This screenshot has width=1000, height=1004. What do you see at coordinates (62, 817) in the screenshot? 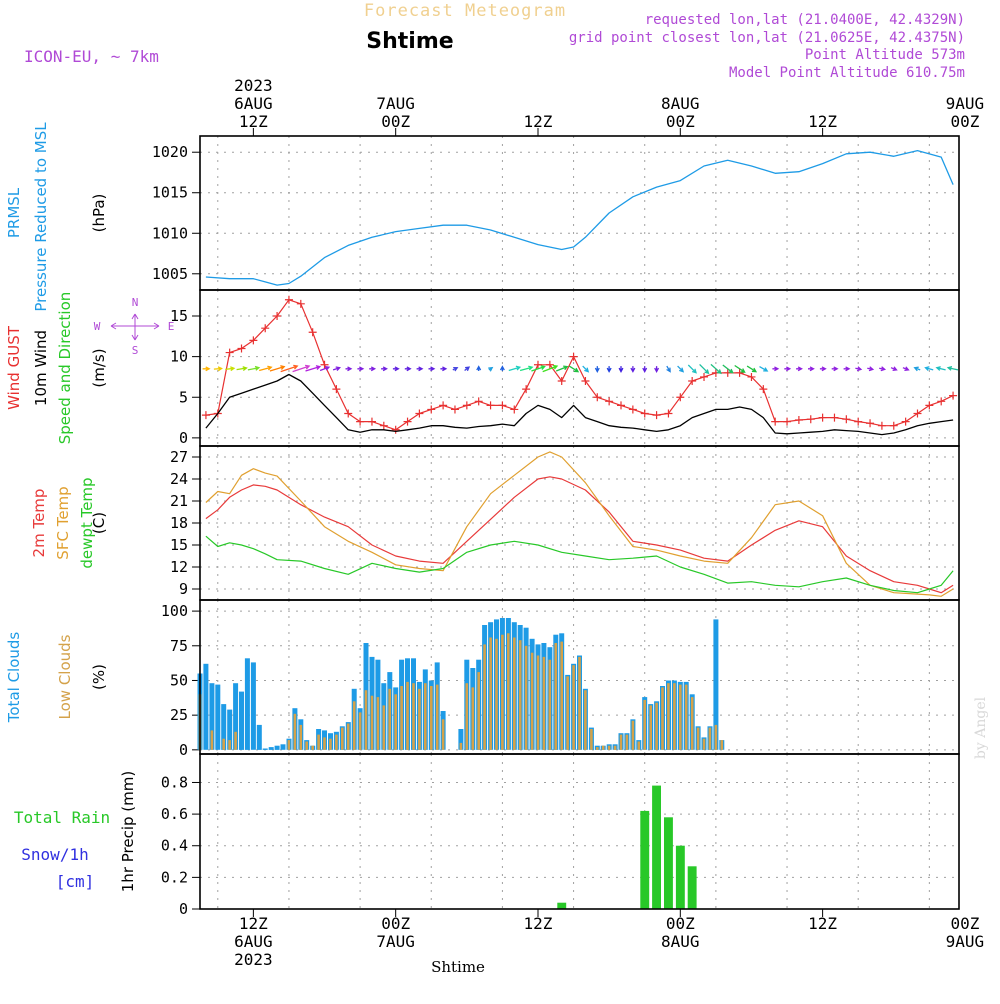
I see `precip-legend-label: Total Rain` at bounding box center [62, 817].